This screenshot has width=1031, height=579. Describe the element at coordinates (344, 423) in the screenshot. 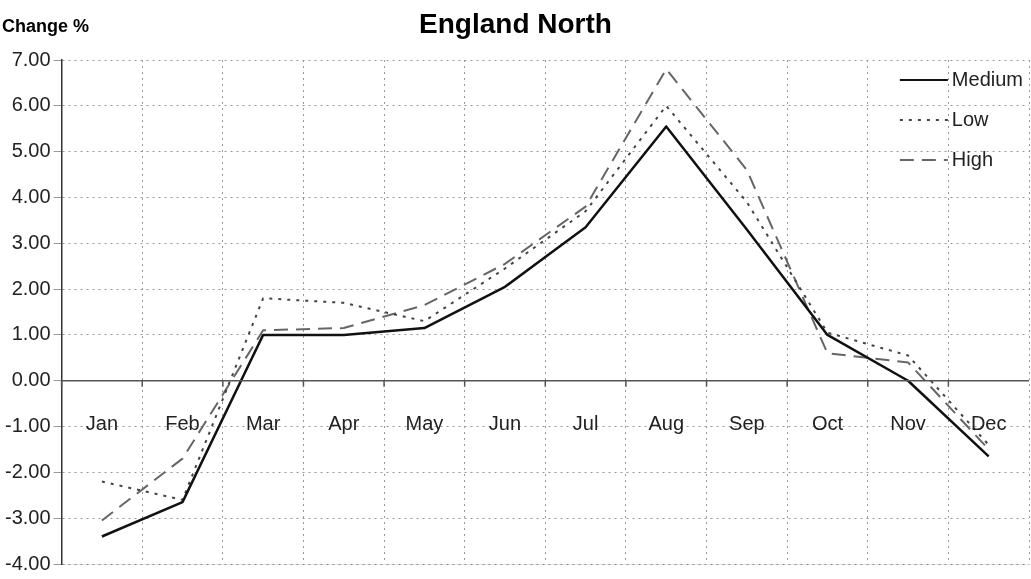

I see `x-tick-label: Apr` at that location.